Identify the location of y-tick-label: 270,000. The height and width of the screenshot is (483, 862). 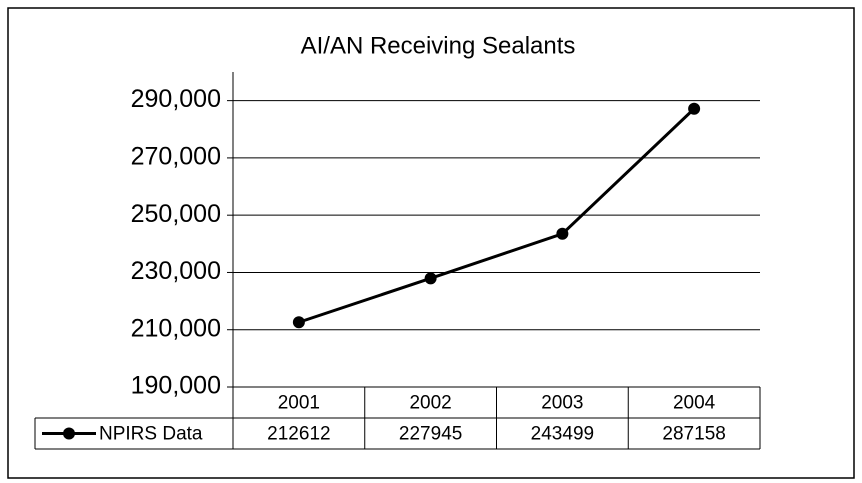
(176, 157).